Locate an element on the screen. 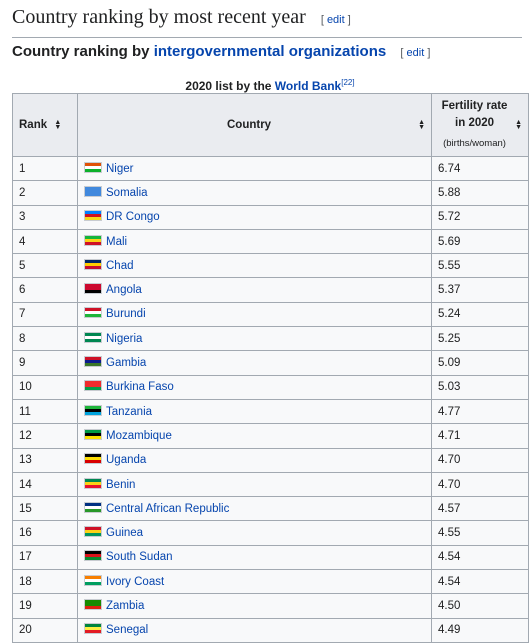 The image size is (530, 643). subsection-edit-link: edit is located at coordinates (415, 53).